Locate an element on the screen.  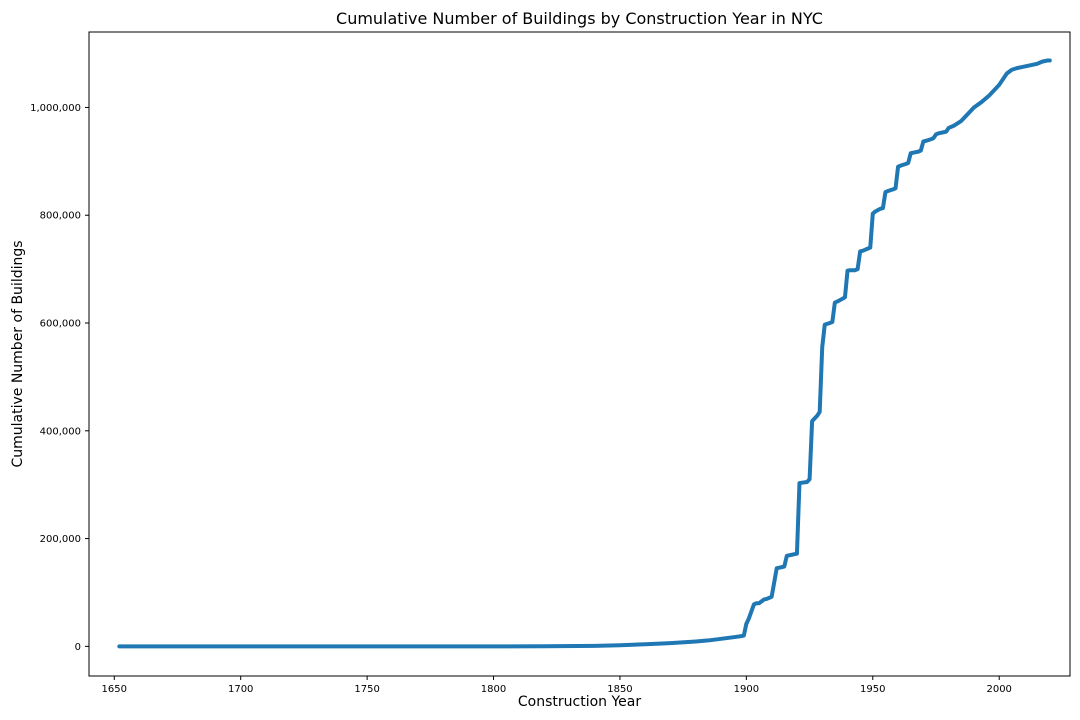
y-tick-label: 600,000 is located at coordinates (60, 324).